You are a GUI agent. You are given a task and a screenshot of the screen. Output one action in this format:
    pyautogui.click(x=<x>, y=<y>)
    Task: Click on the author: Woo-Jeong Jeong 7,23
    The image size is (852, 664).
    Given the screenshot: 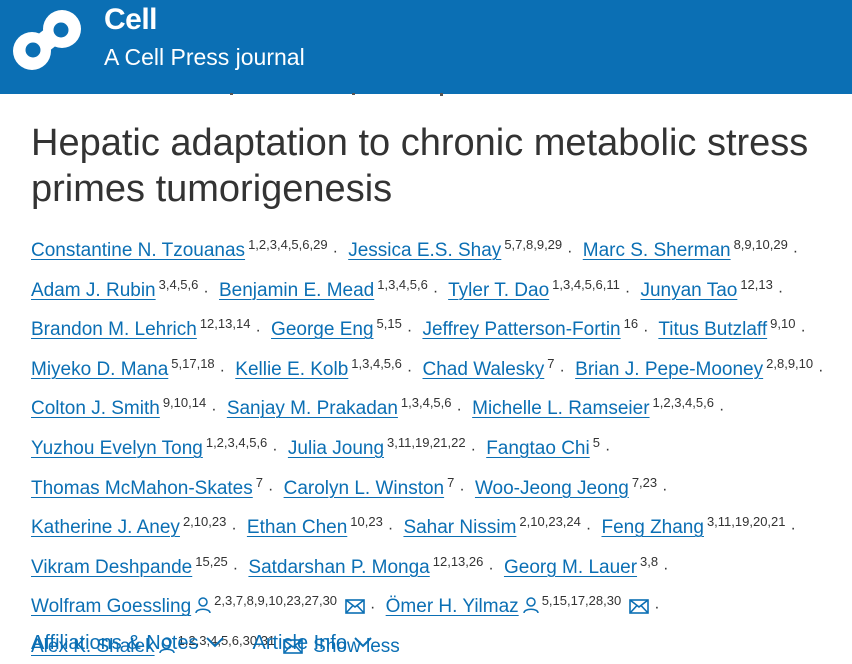 What is the action you would take?
    pyautogui.click(x=566, y=486)
    